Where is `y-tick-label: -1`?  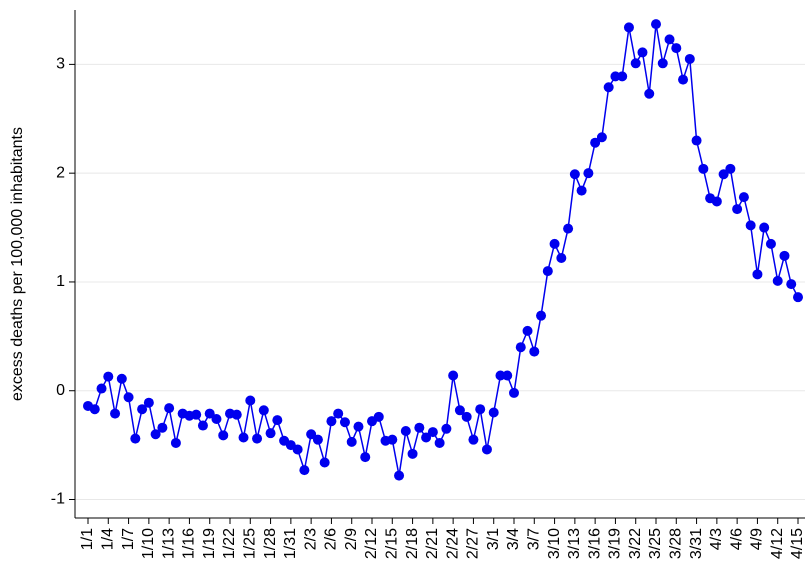
y-tick-label: -1 is located at coordinates (58, 499).